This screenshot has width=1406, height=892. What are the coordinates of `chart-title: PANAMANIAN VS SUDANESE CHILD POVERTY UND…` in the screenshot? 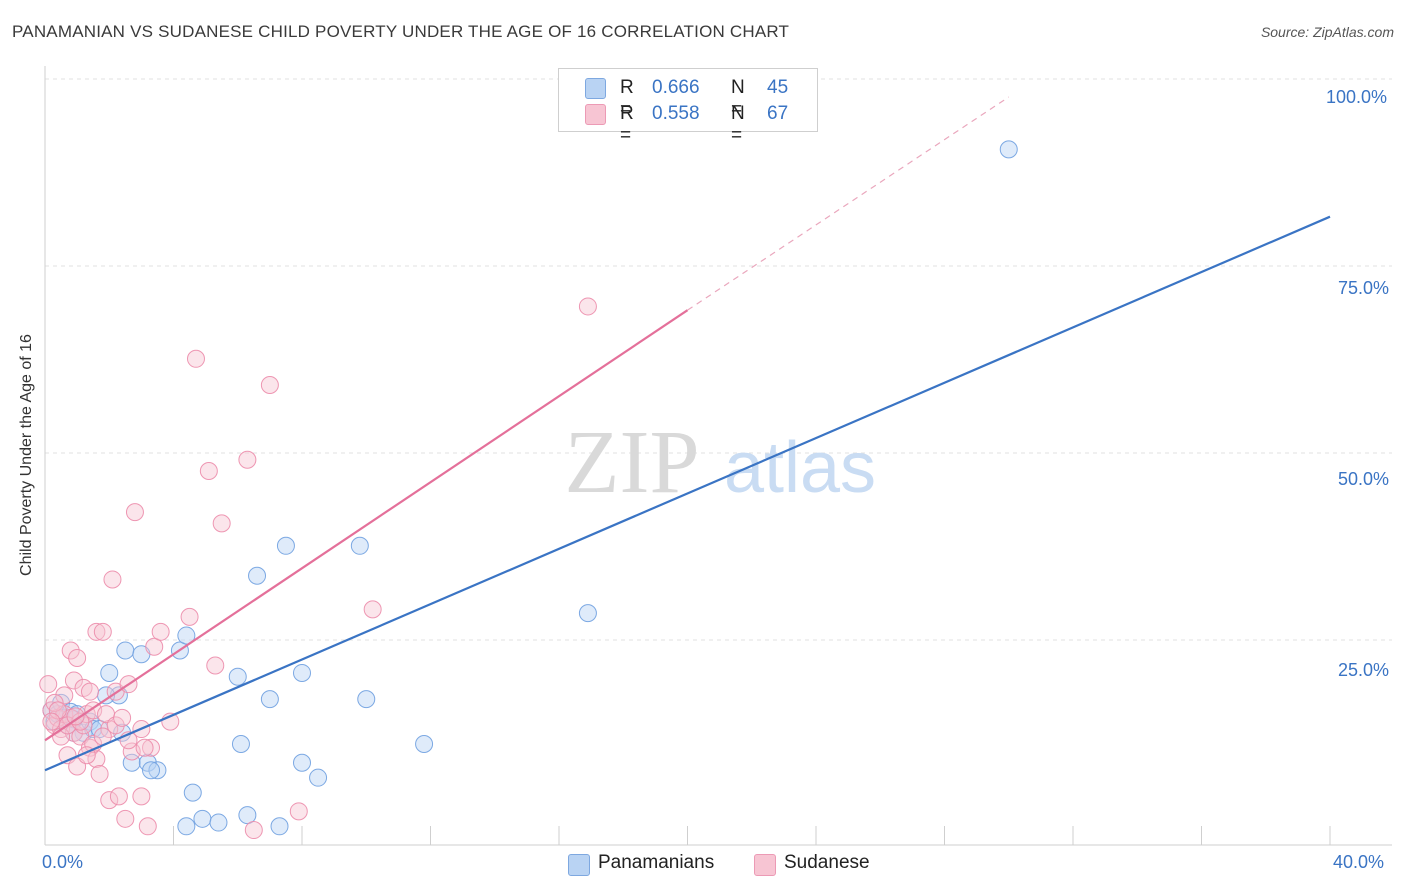 It's located at (401, 31).